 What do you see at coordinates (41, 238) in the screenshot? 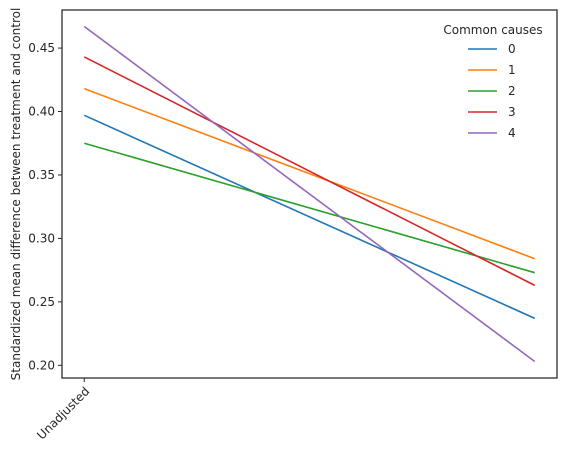
I see `y-tick-label: 0.30` at bounding box center [41, 238].